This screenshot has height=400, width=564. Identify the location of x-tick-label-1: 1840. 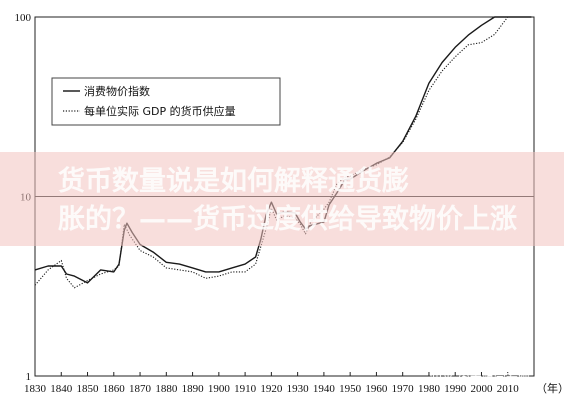
(61, 389).